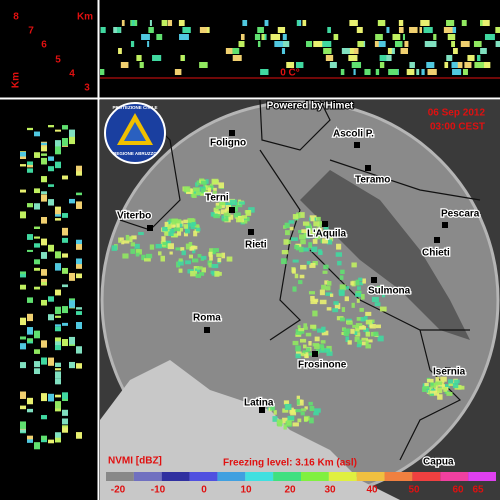 Image resolution: width=500 pixels, height=500 pixels. I want to click on city-label: Frosinone, so click(322, 365).